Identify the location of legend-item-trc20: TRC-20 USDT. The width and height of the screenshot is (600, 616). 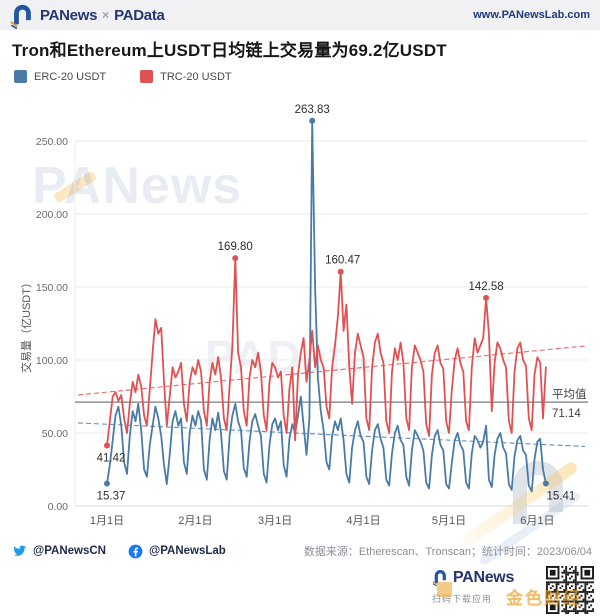
(186, 76).